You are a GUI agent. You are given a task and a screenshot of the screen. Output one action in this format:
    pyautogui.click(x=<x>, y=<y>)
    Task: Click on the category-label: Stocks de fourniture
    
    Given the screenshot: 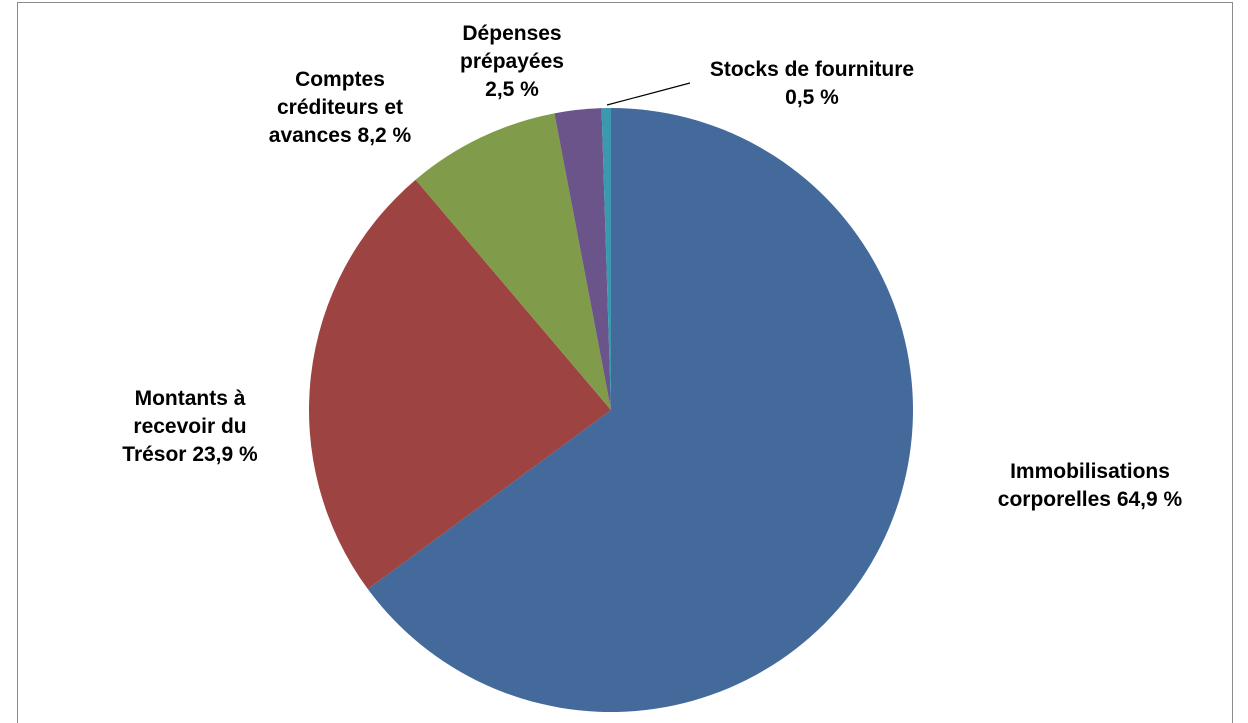 What is the action you would take?
    pyautogui.click(x=812, y=69)
    